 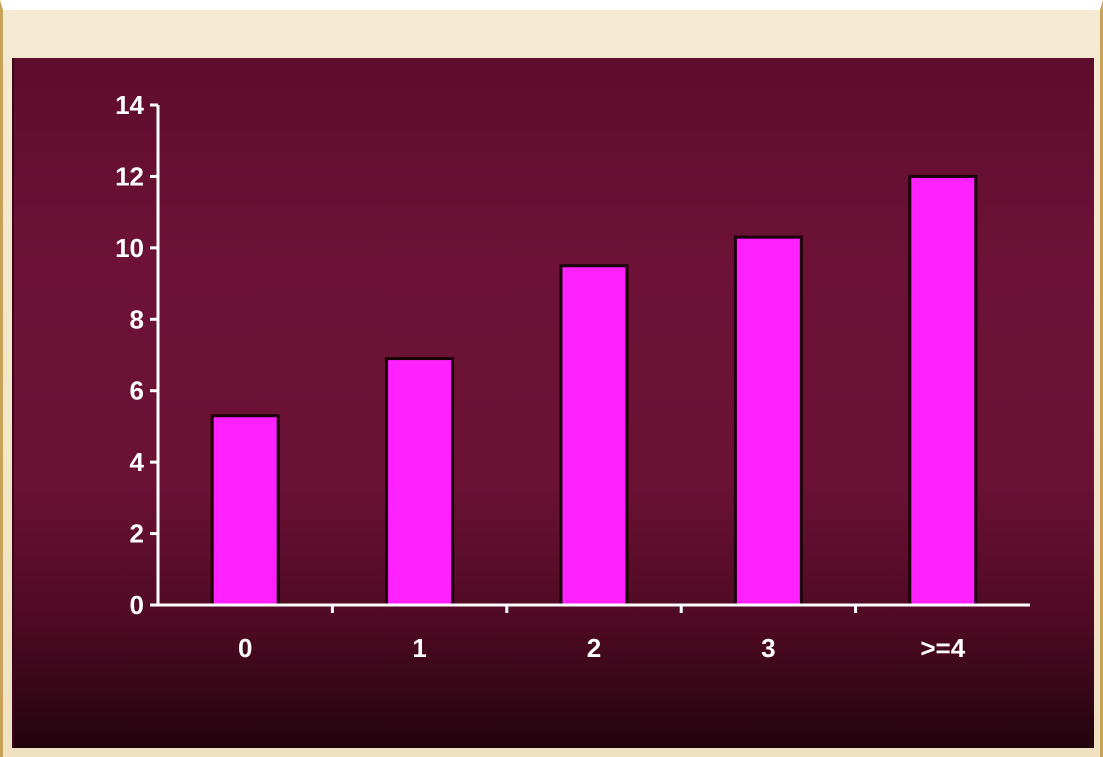 What do you see at coordinates (245, 648) in the screenshot?
I see `x-tick-label-0: 0` at bounding box center [245, 648].